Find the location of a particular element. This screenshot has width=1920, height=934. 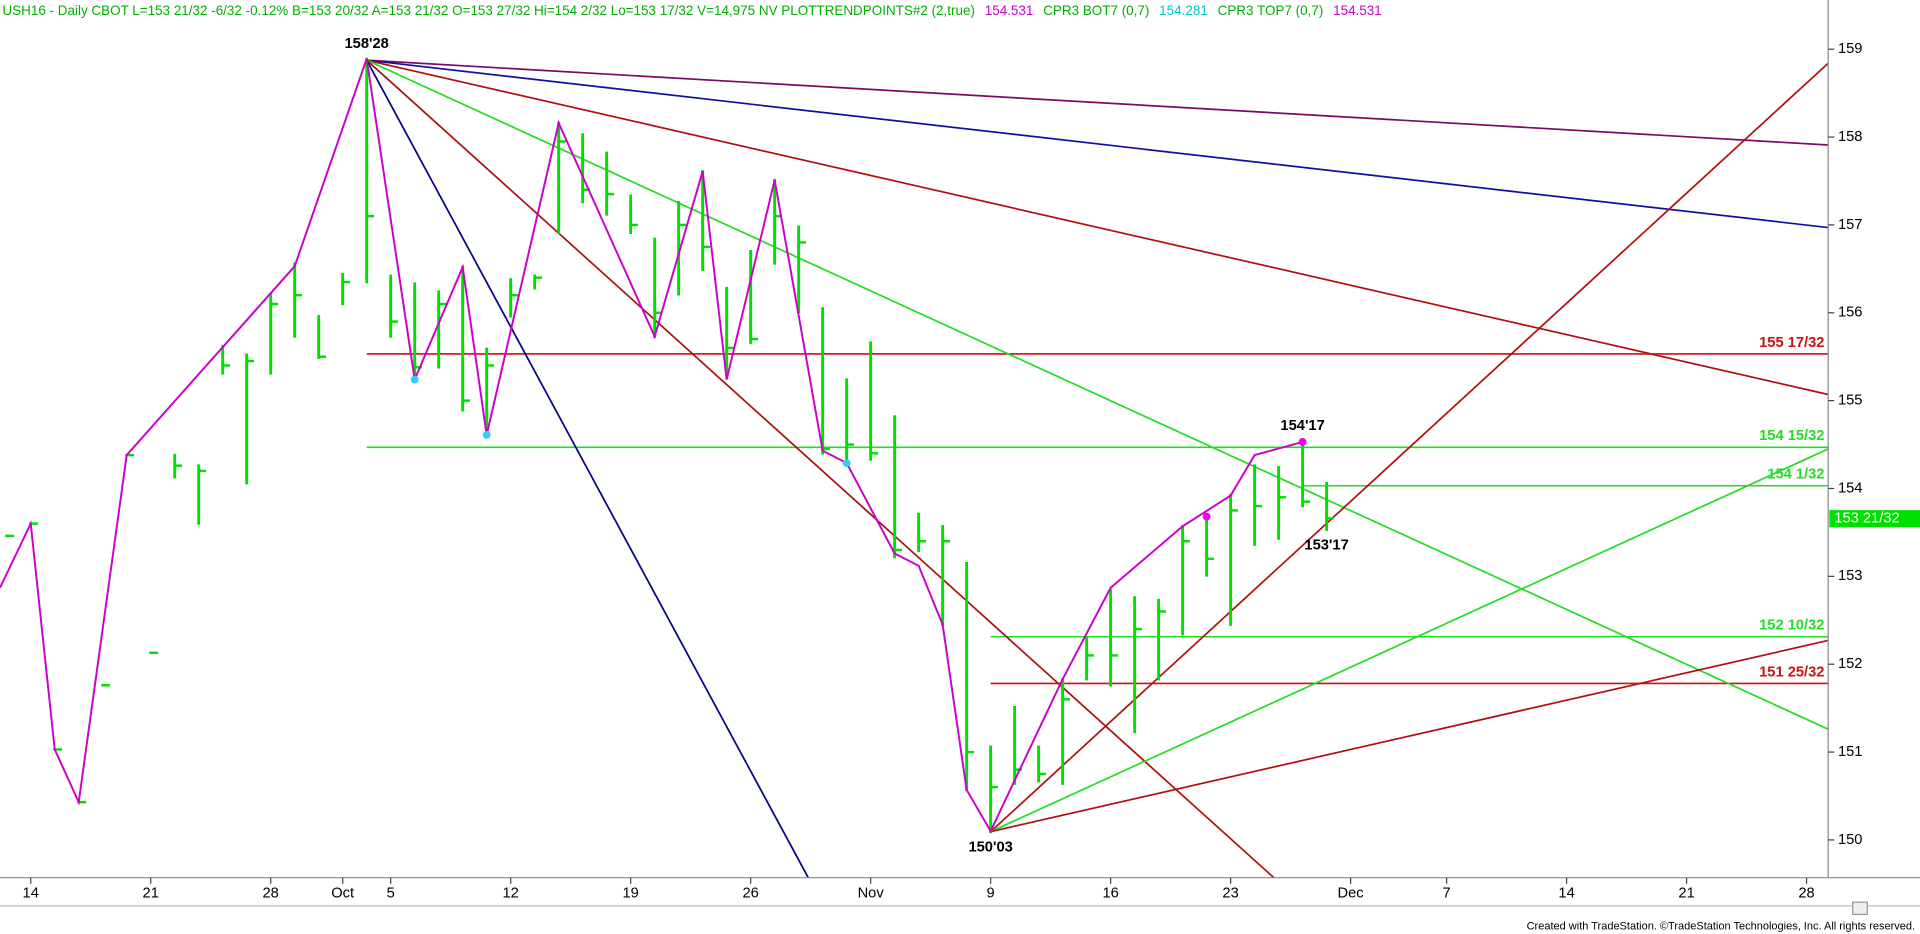

x-tick-label: Nov is located at coordinates (871, 893).